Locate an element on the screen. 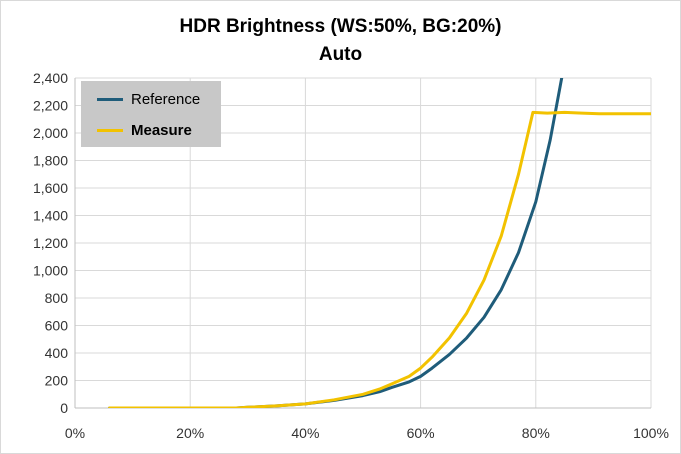 Image resolution: width=681 pixels, height=454 pixels. legend-label-reference: Reference is located at coordinates (166, 99).